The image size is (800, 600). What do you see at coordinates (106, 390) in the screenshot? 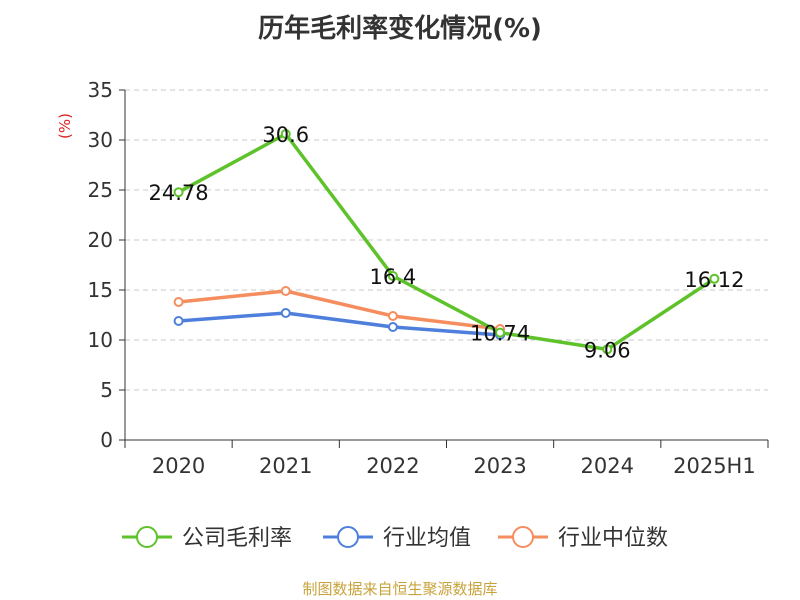
I see `y-tick-label: 5` at bounding box center [106, 390].